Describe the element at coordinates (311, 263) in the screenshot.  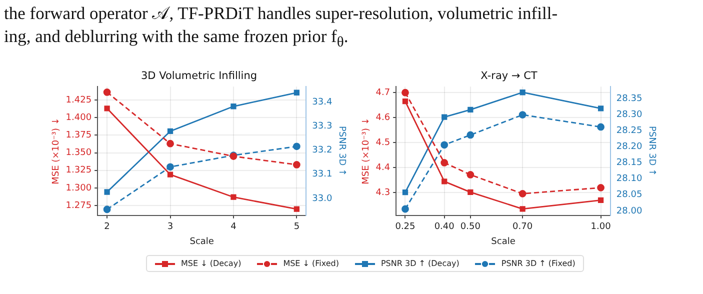
I see `legend-label: MSE ↓ (Fixed)` at that location.